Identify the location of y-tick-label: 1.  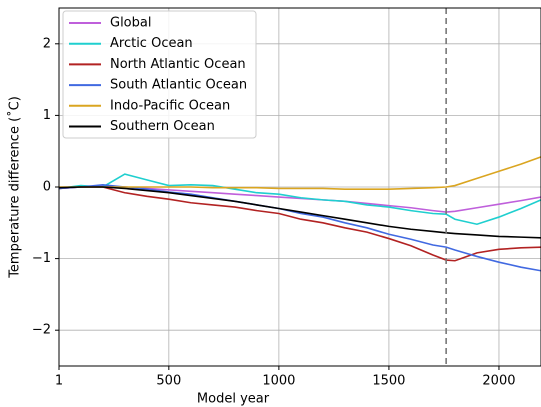
(47, 115).